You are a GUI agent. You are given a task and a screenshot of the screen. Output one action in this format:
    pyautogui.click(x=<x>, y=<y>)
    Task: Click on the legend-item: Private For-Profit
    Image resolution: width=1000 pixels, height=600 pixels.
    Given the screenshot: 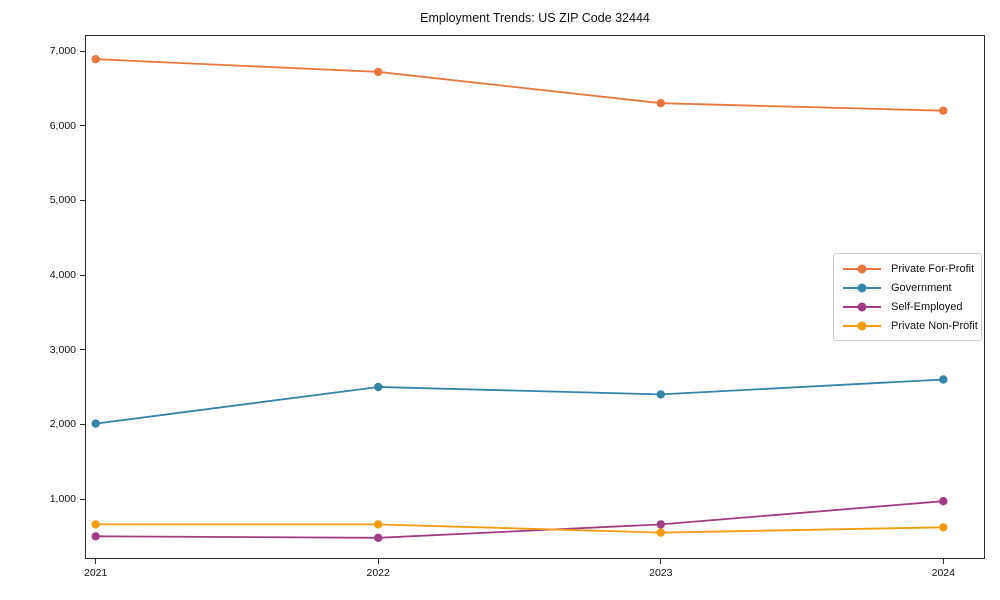 What is the action you would take?
    pyautogui.click(x=909, y=268)
    